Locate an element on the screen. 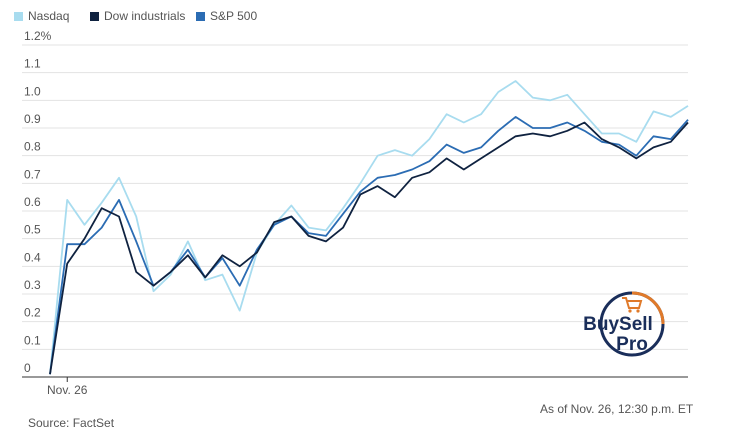 The image size is (750, 430). y-tick-label: 0.9 is located at coordinates (32, 119).